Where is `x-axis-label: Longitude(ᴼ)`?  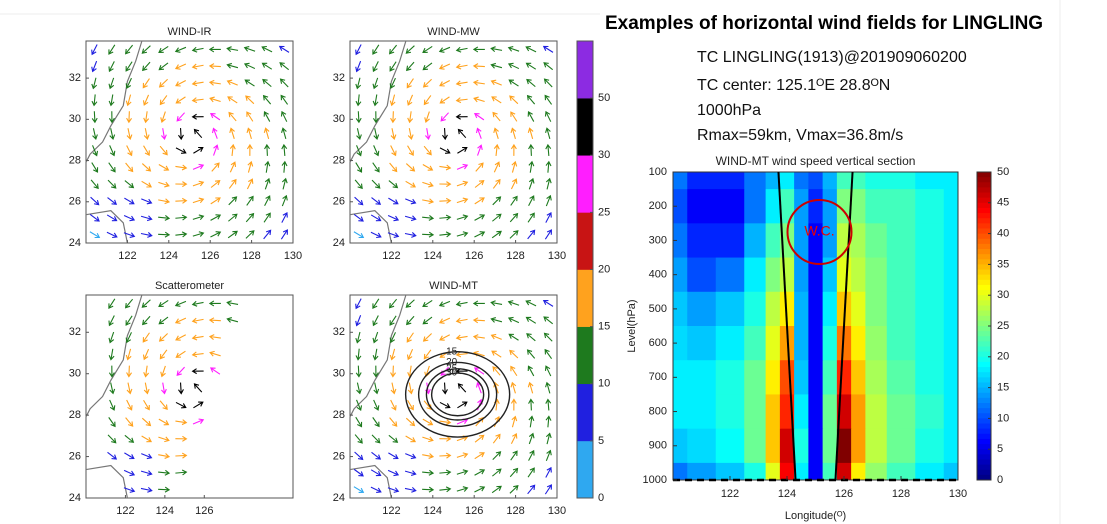
x-axis-label: Longitude(ᴼ) is located at coordinates (815, 516).